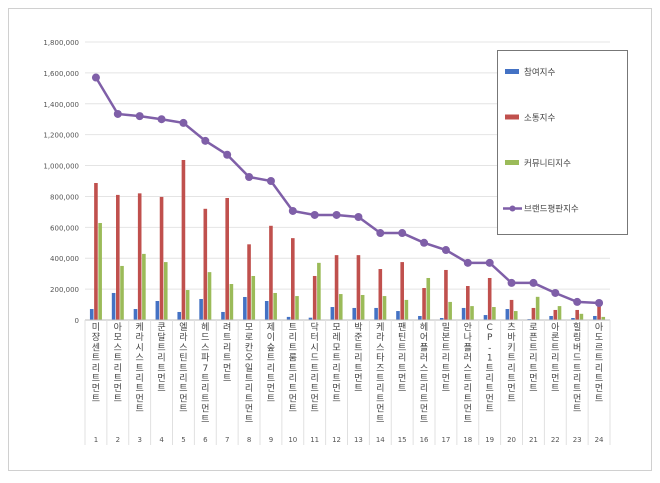  I want to click on y-tick-label: 1,400,000, so click(61, 105).